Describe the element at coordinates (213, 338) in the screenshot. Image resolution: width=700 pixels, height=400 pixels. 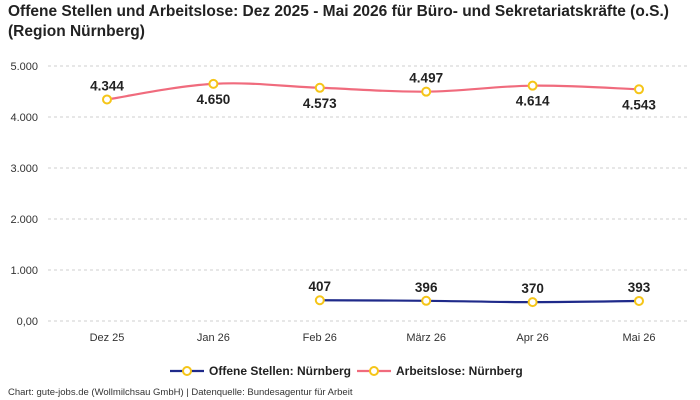
I see `x-tick-label: Jan 26` at that location.